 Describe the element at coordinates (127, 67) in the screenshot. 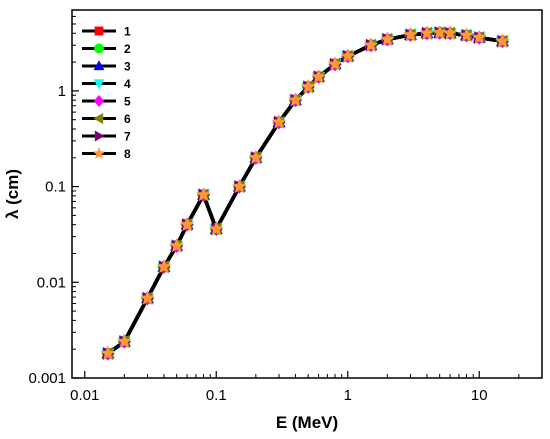

I see `legend-label: 3` at that location.